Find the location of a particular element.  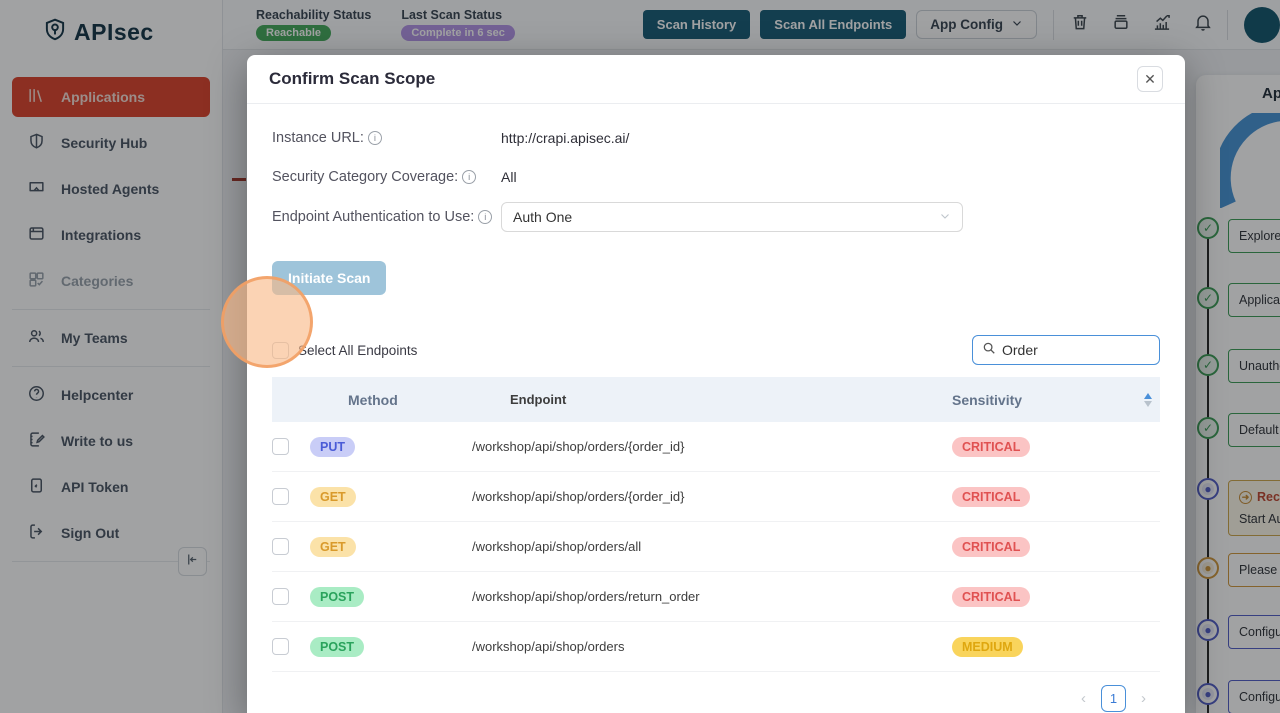

shield-icon is located at coordinates (36, 143).